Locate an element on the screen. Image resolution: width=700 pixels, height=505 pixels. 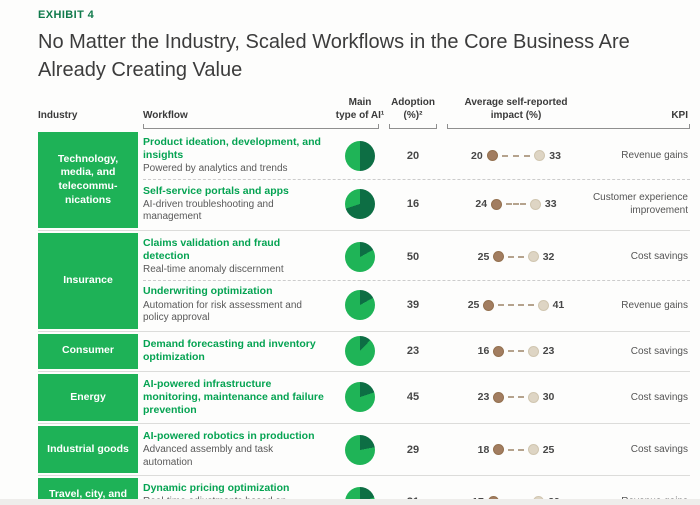
impact-expected-value: 23 is located at coordinates (548, 351).